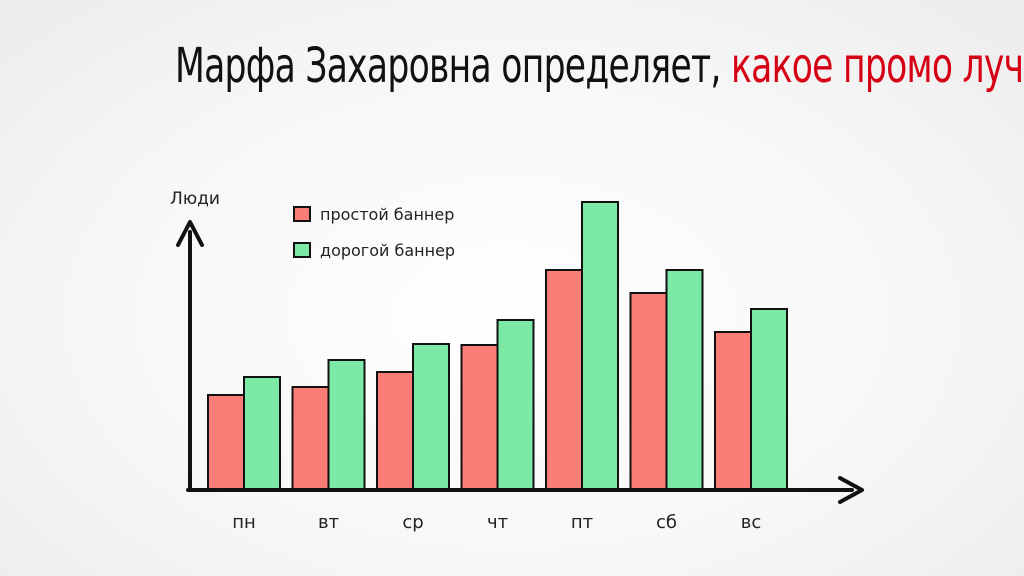 This screenshot has width=1024, height=576. I want to click on x-tick-label: пт, so click(582, 522).